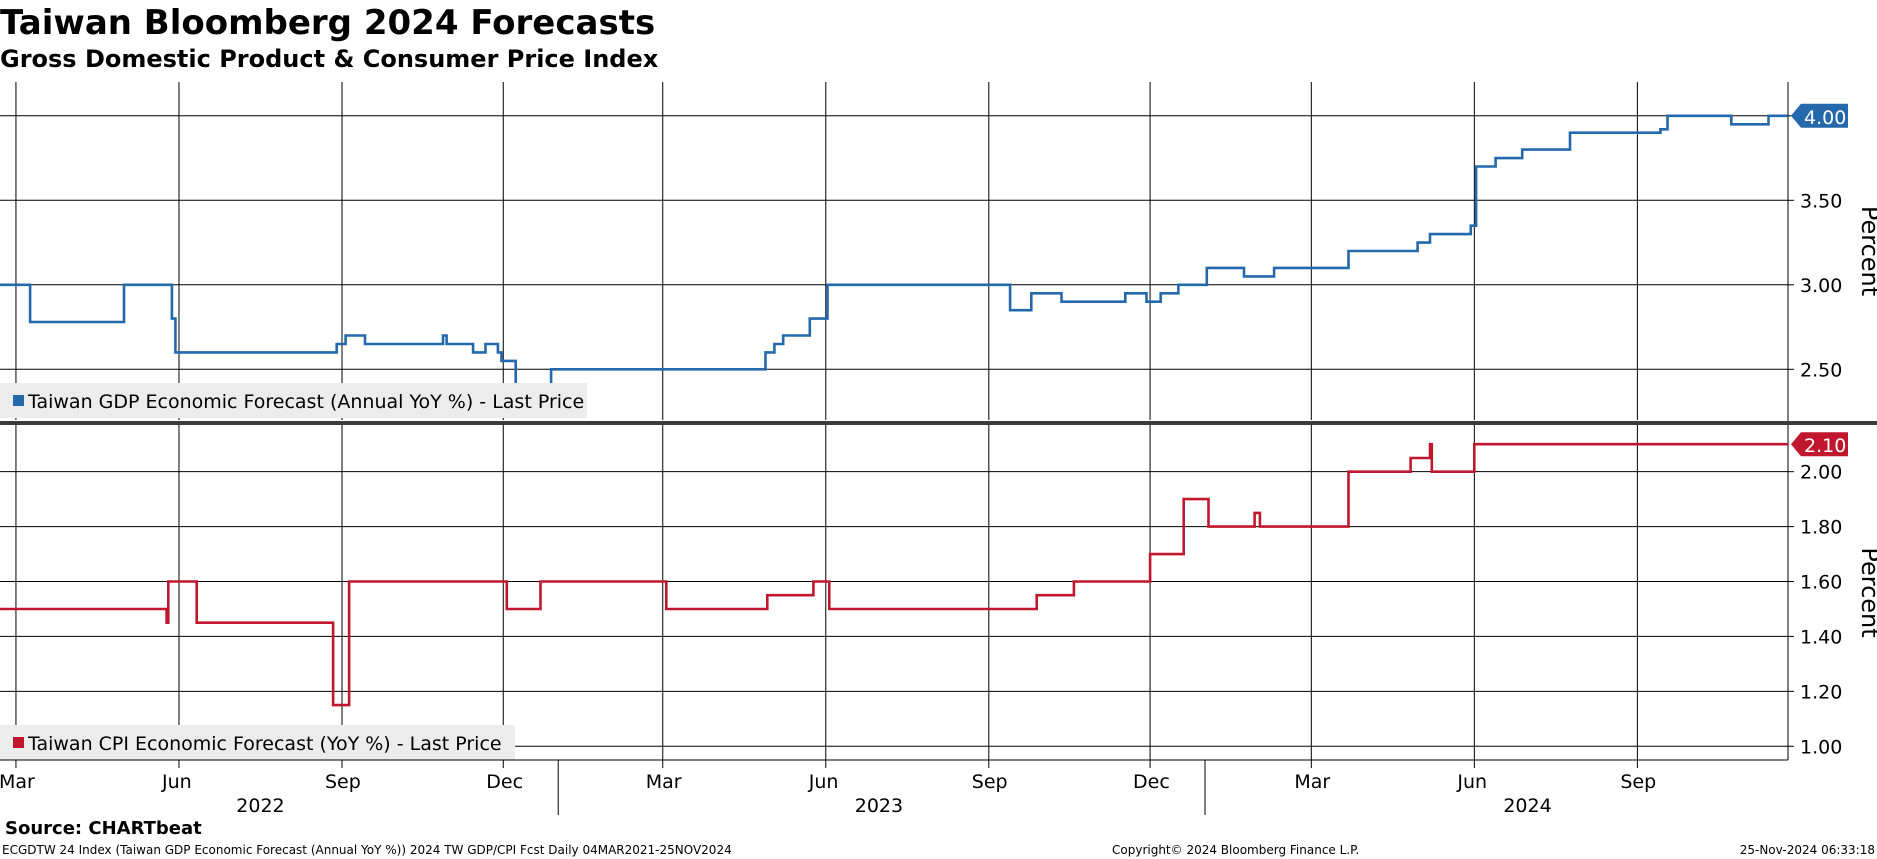  Describe the element at coordinates (1825, 118) in the screenshot. I see `last-value-tag-label: 4.00` at that location.